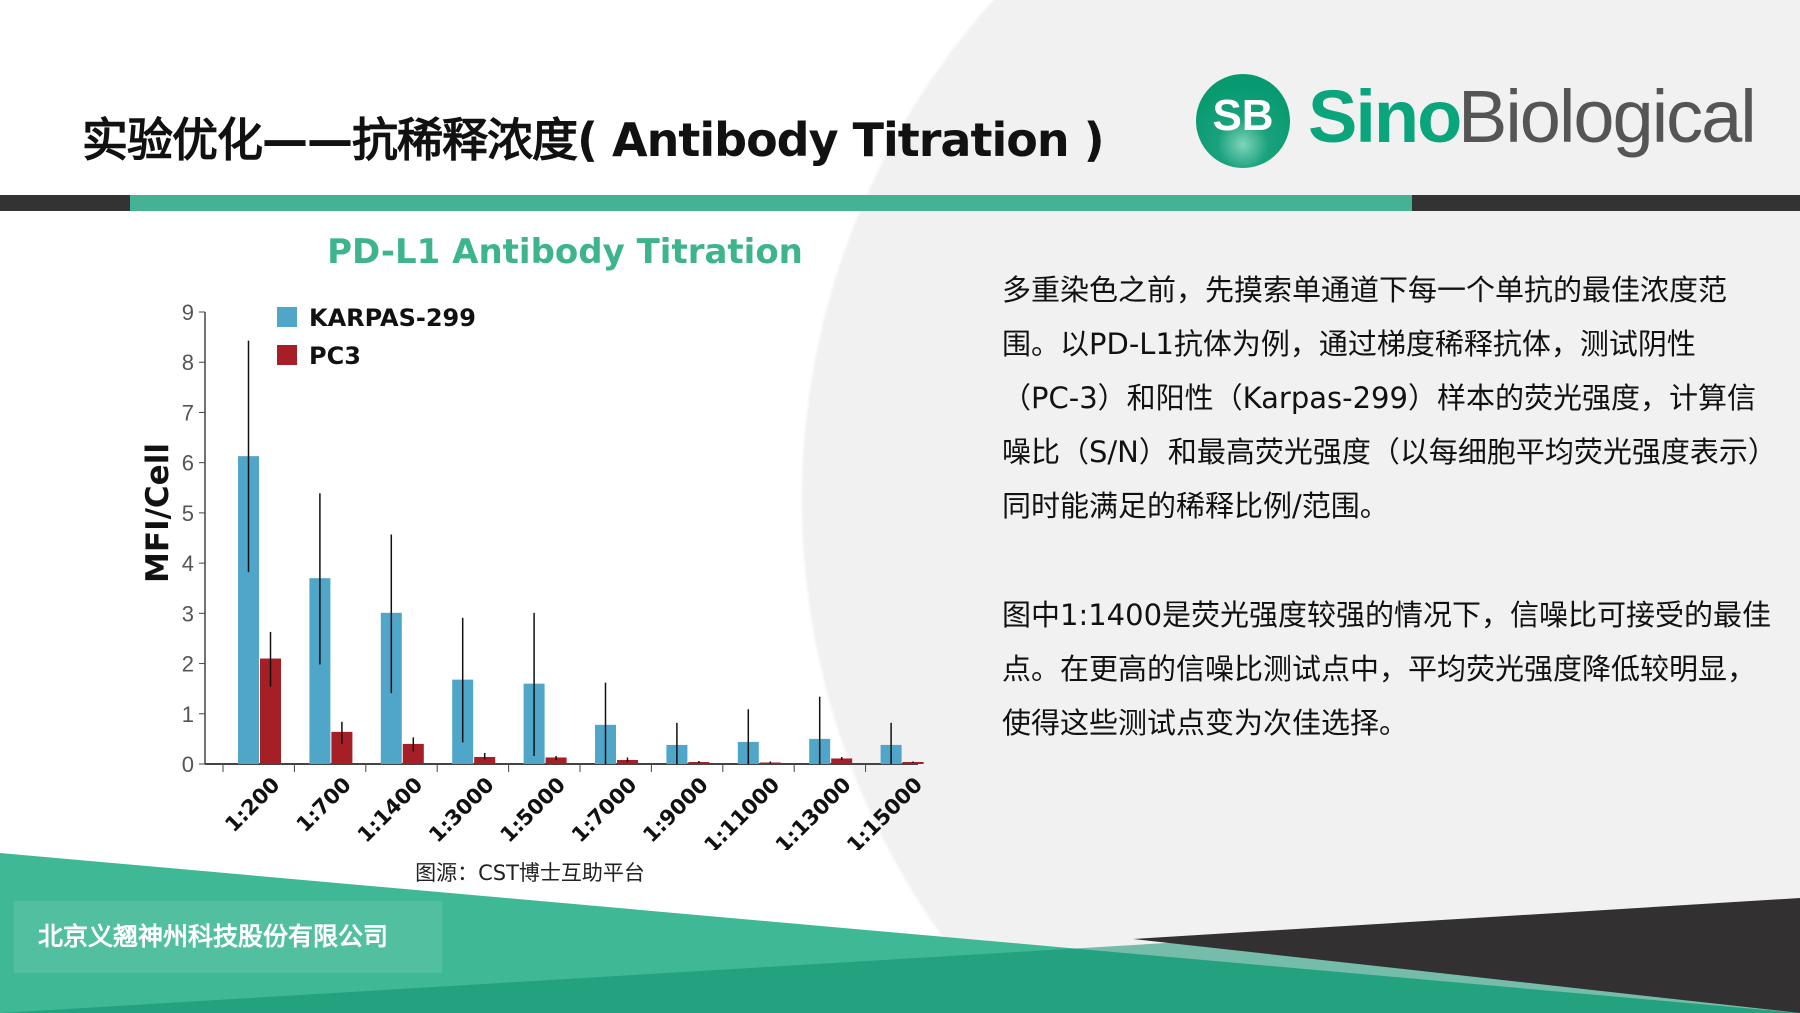 The height and width of the screenshot is (1013, 1800). What do you see at coordinates (392, 318) in the screenshot?
I see `legend-label: KARPAS-299` at bounding box center [392, 318].